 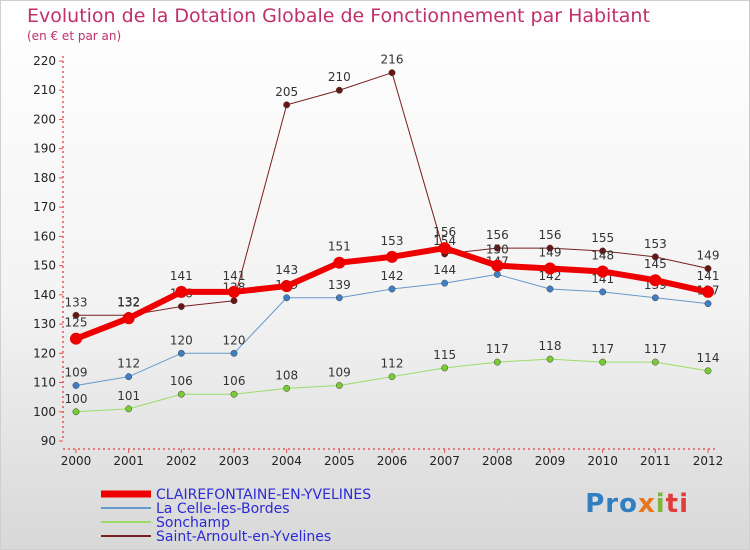 What do you see at coordinates (76, 372) in the screenshot?
I see `data-label-la-celle-les-bordes: 109` at bounding box center [76, 372].